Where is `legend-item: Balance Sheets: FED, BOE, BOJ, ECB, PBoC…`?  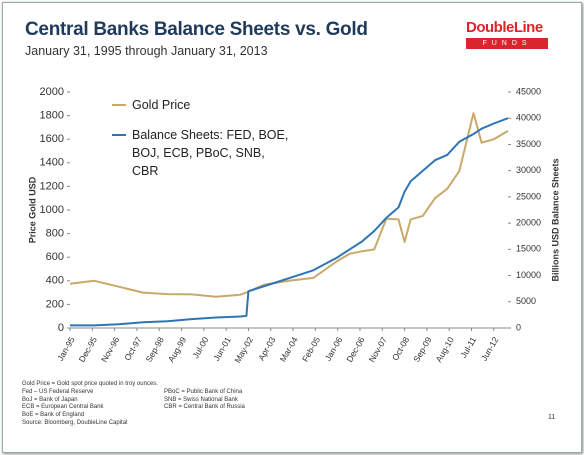
legend-item: Balance Sheets: FED, BOE, BOJ, ECB, PBoC… is located at coordinates (202, 153).